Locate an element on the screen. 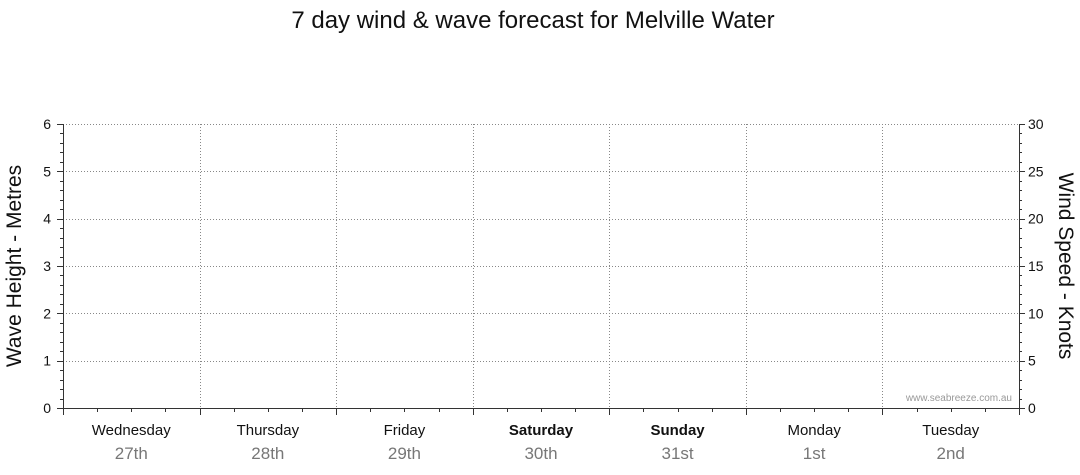 The height and width of the screenshot is (475, 1080). right-tick-label: 15 is located at coordinates (1036, 266).